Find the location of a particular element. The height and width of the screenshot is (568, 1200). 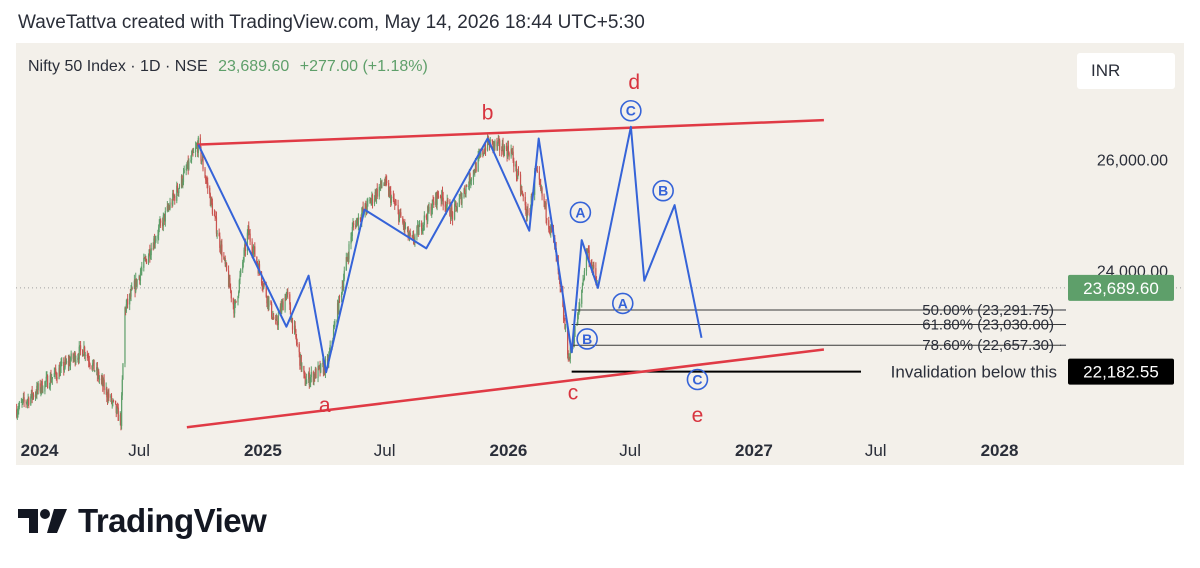

tradingview-logo-icon is located at coordinates (42, 521).